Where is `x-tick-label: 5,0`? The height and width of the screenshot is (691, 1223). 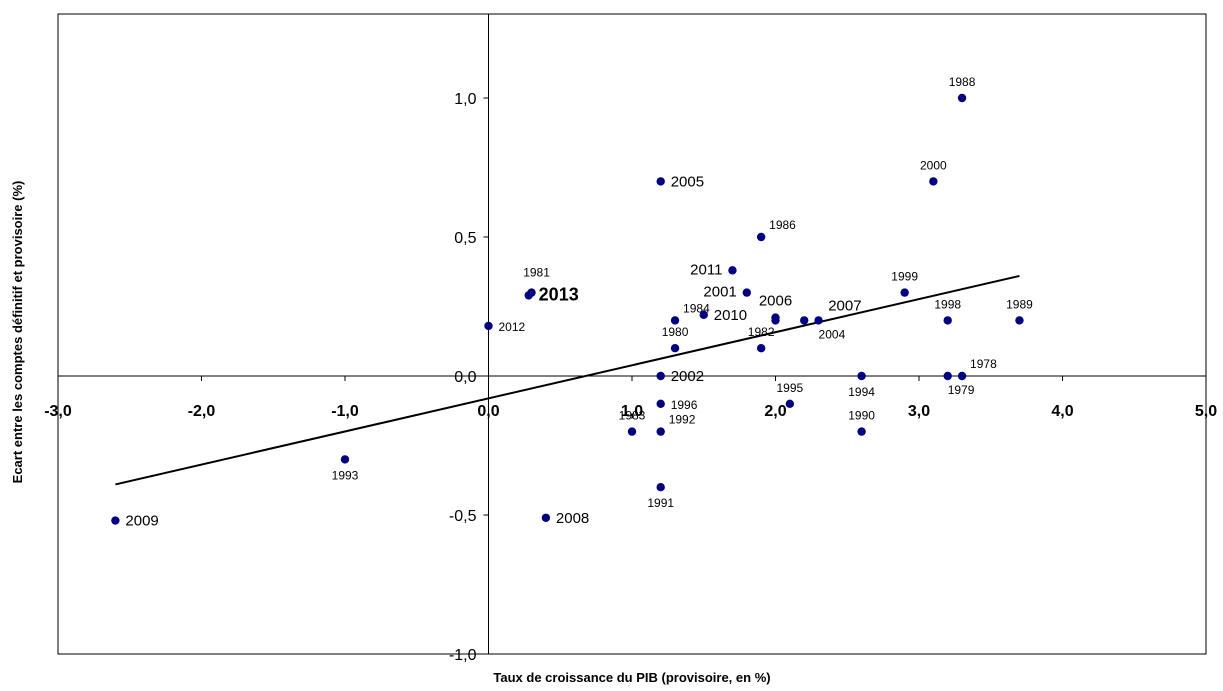
x-tick-label: 5,0 is located at coordinates (1206, 411).